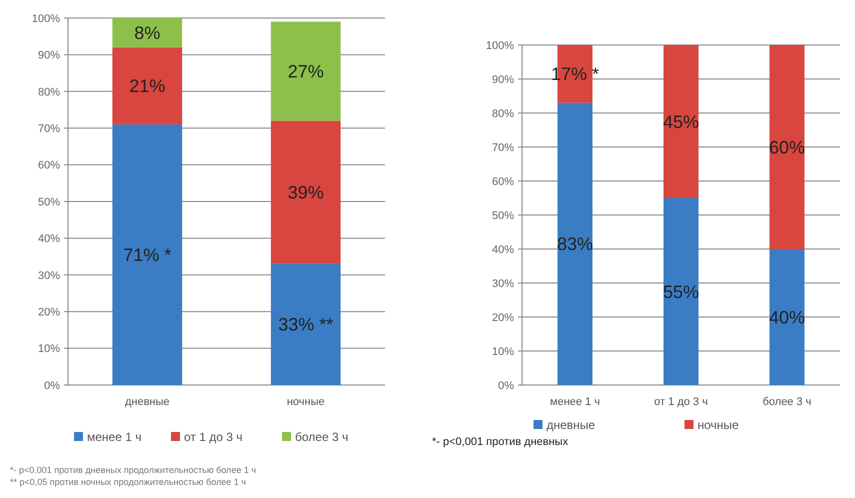  What do you see at coordinates (305, 402) in the screenshot?
I see `x-tick-label: ночные` at bounding box center [305, 402].